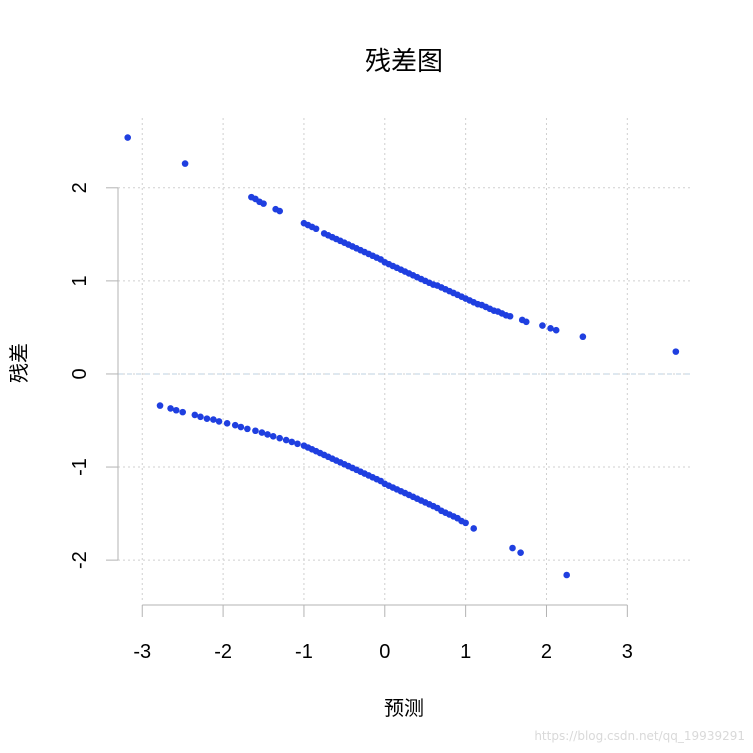 The height and width of the screenshot is (753, 753). Describe the element at coordinates (404, 708) in the screenshot. I see `x-axis-label: 预测` at that location.